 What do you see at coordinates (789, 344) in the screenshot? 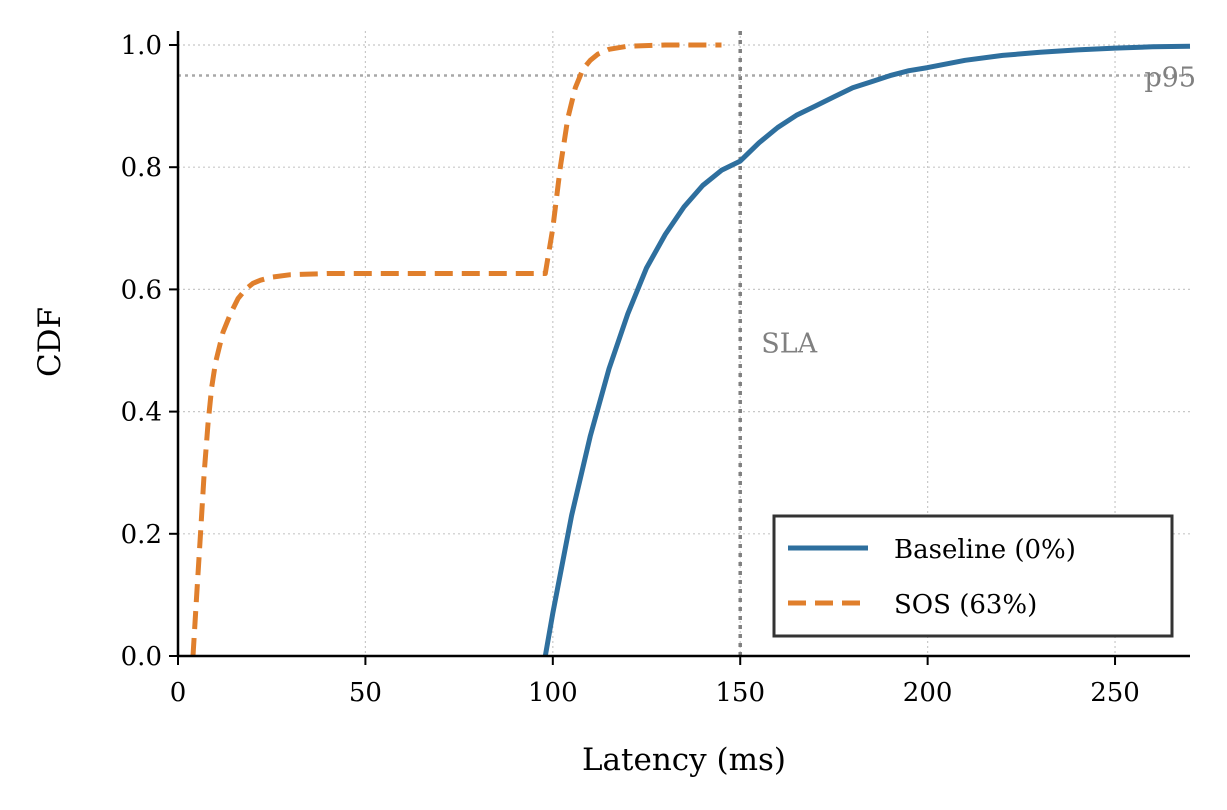
I see `sla-annotation: SLA` at bounding box center [789, 344].